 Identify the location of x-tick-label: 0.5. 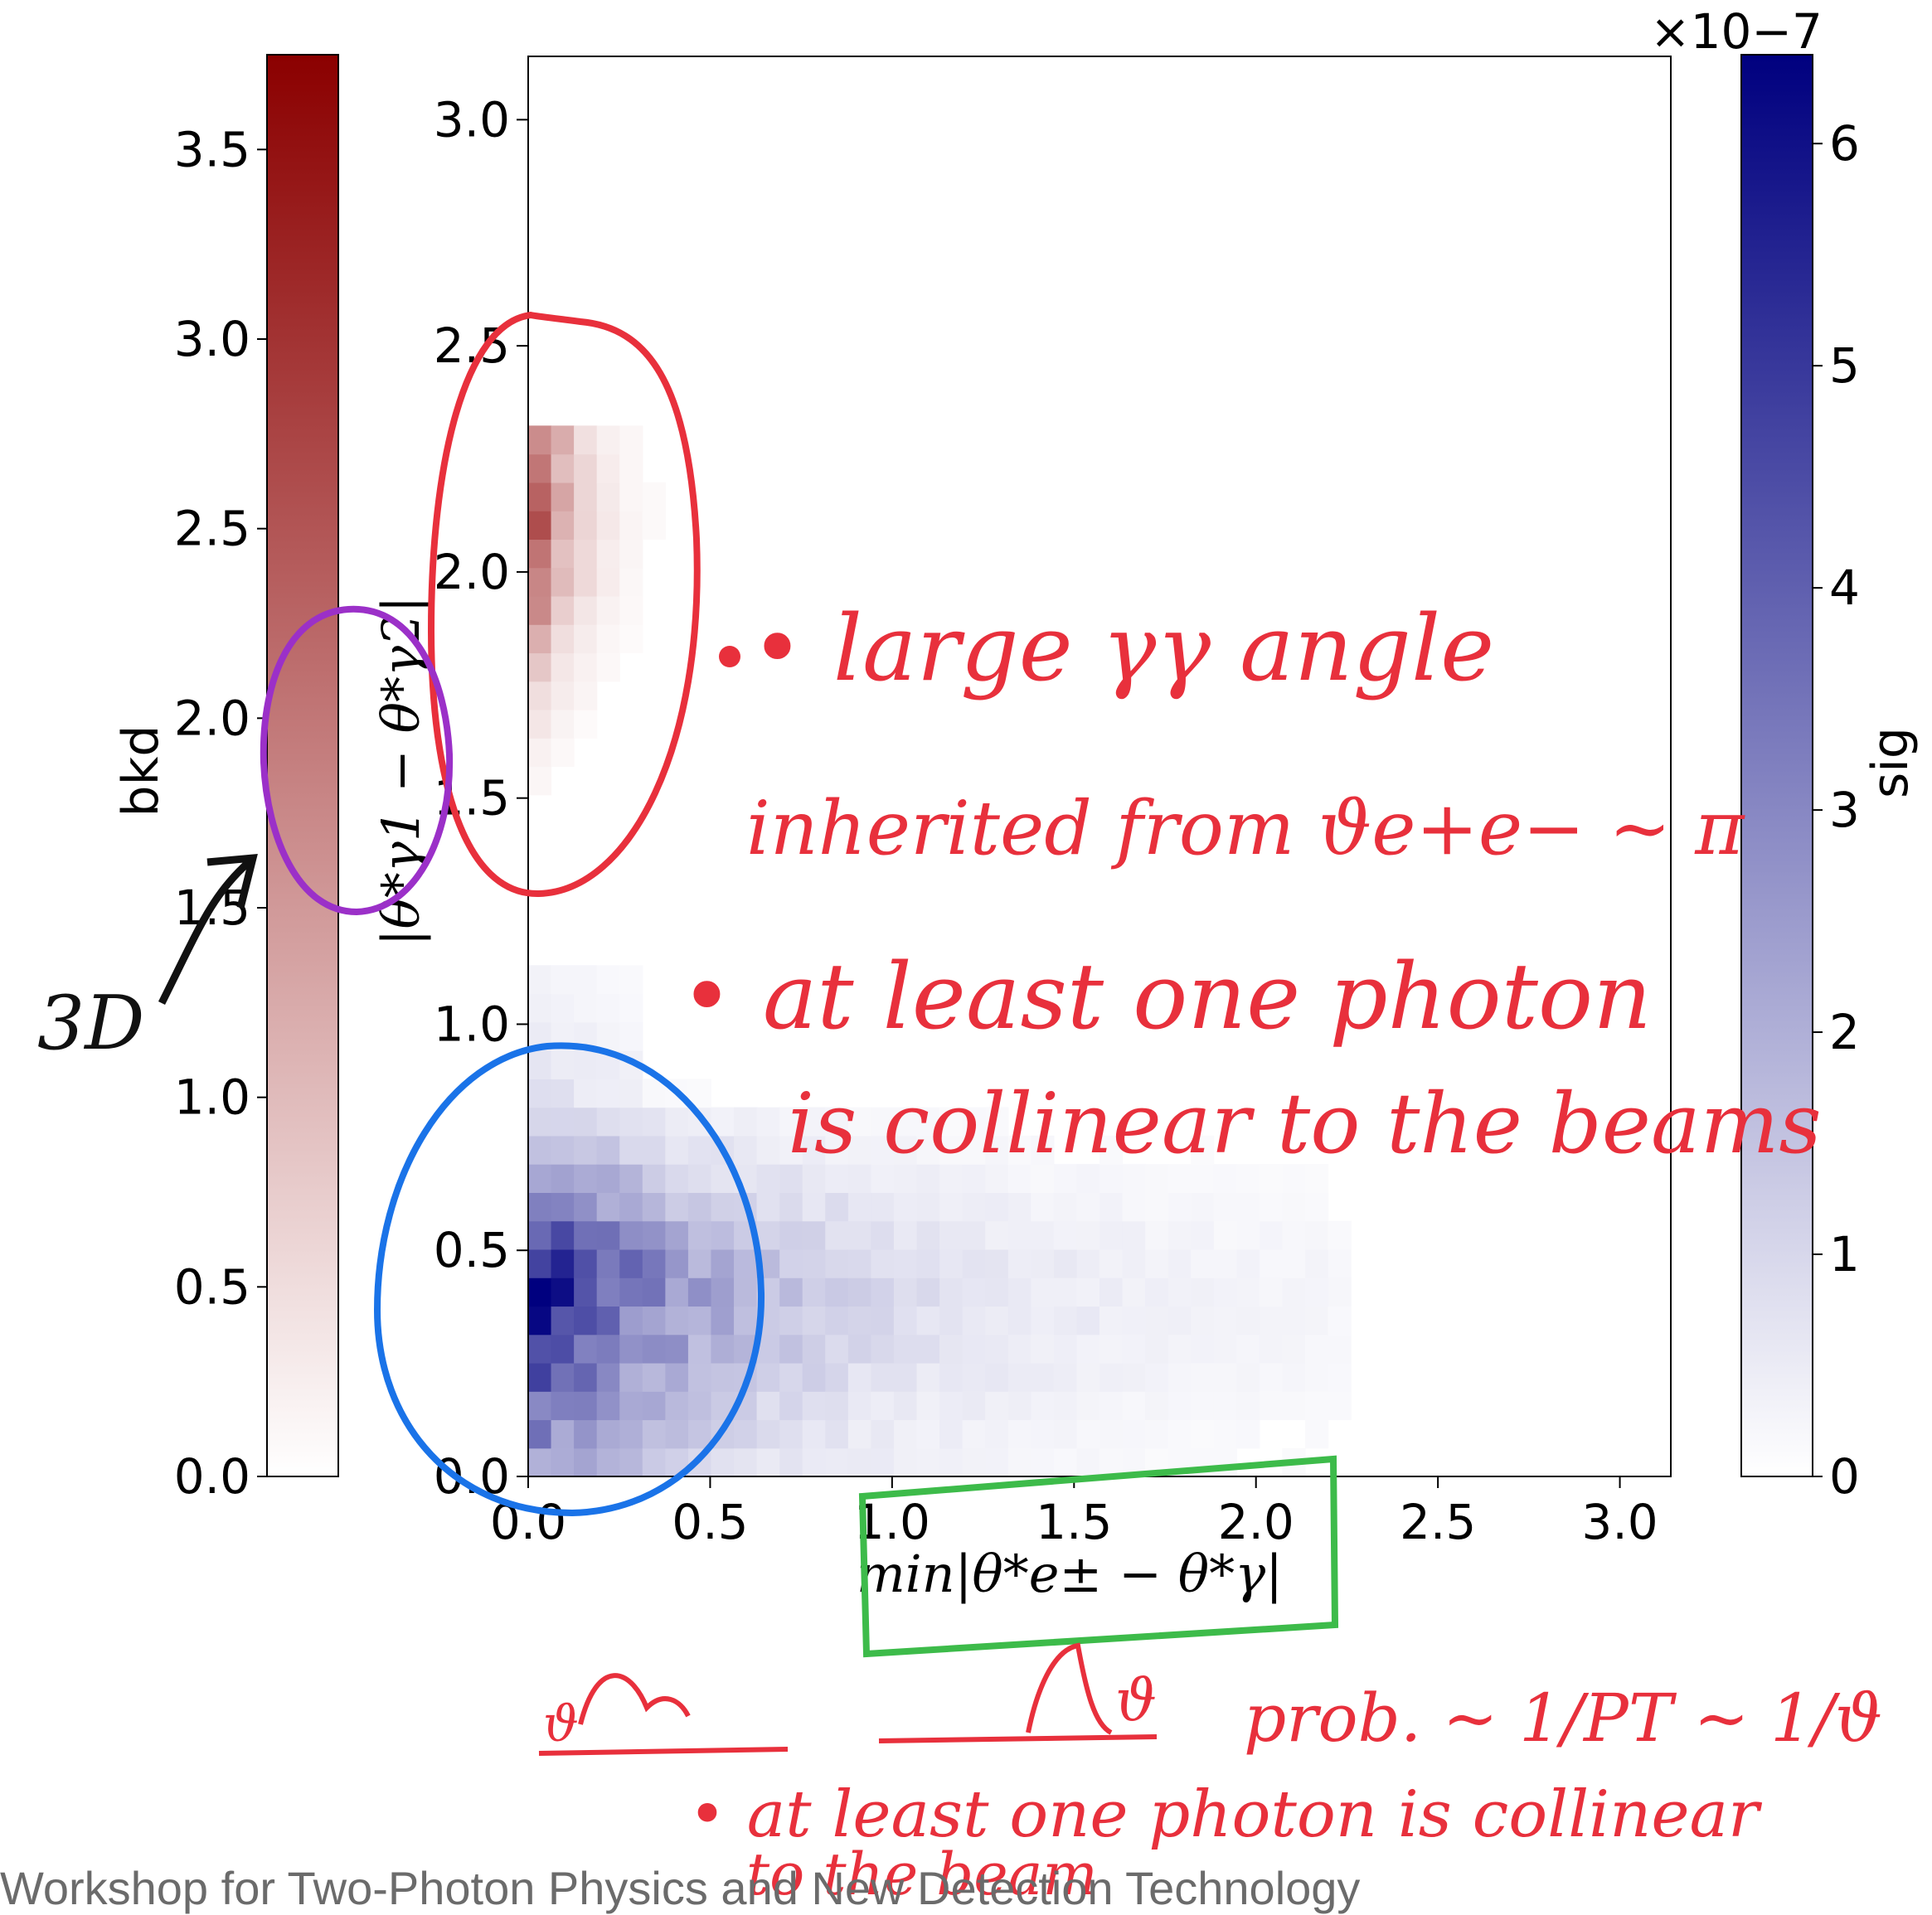
(710, 1522).